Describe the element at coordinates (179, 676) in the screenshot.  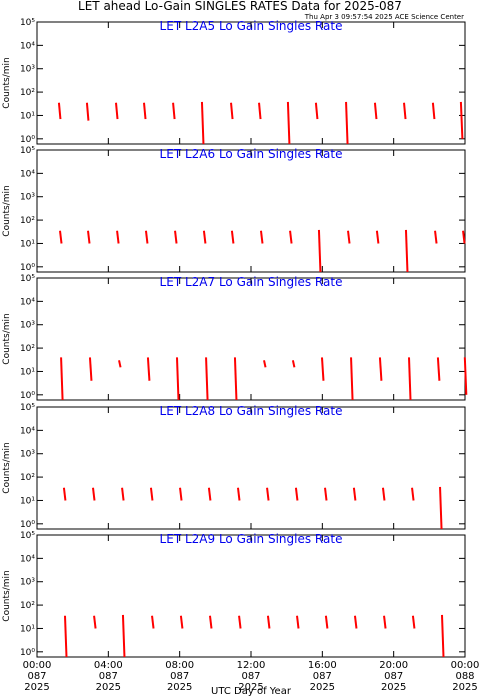
I see `x-tick-label: 08:00 087 2025` at that location.